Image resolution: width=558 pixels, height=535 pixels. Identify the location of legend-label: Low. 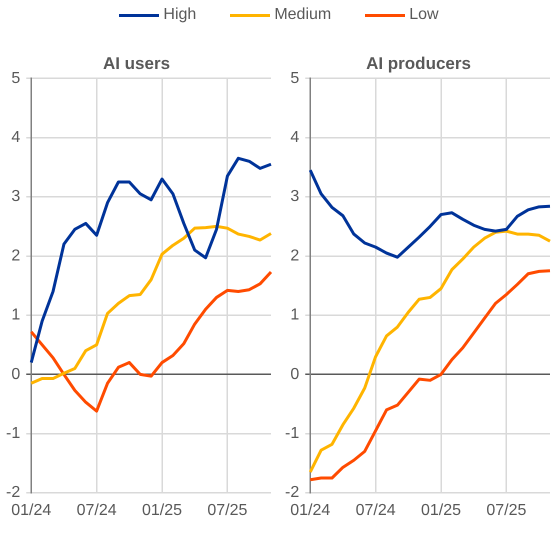
(424, 15).